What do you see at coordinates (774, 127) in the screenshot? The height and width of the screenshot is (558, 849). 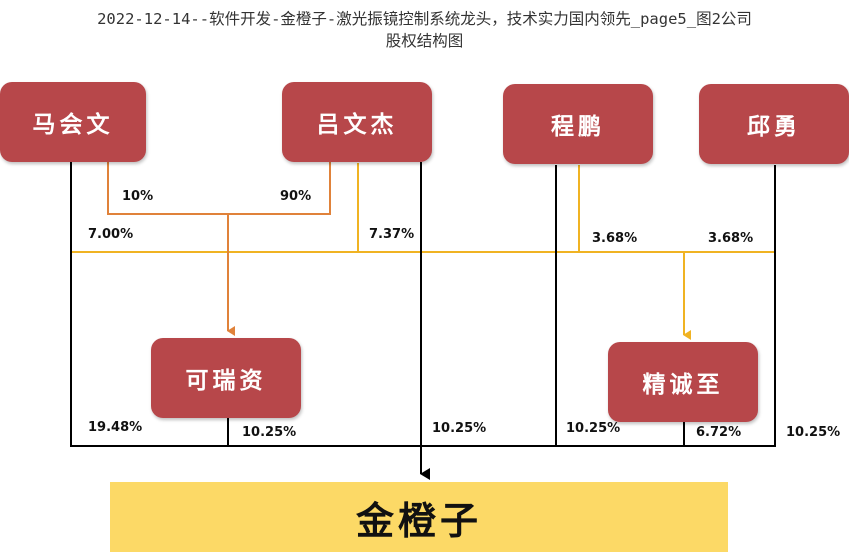 I see `node-label: 邱勇` at bounding box center [774, 127].